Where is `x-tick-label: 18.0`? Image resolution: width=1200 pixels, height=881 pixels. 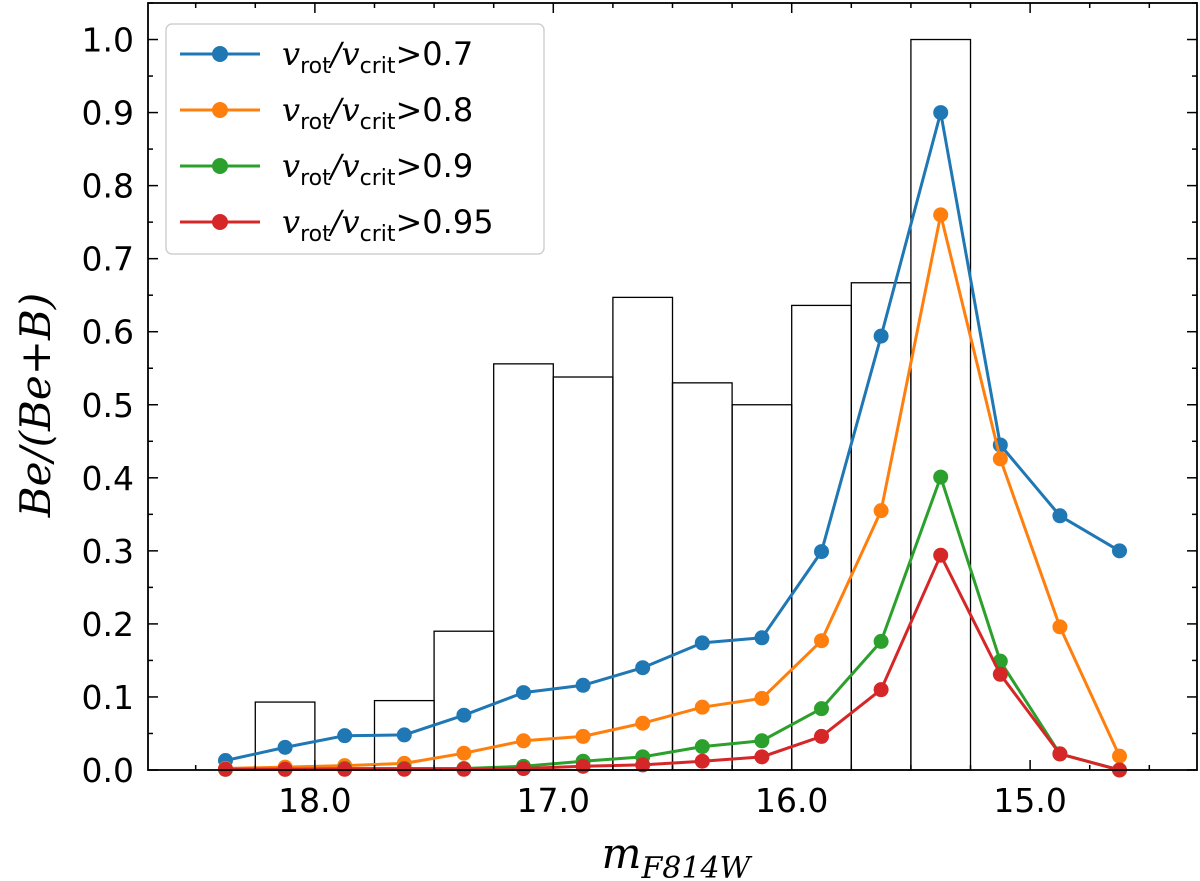
x-tick-label: 18.0 is located at coordinates (314, 800).